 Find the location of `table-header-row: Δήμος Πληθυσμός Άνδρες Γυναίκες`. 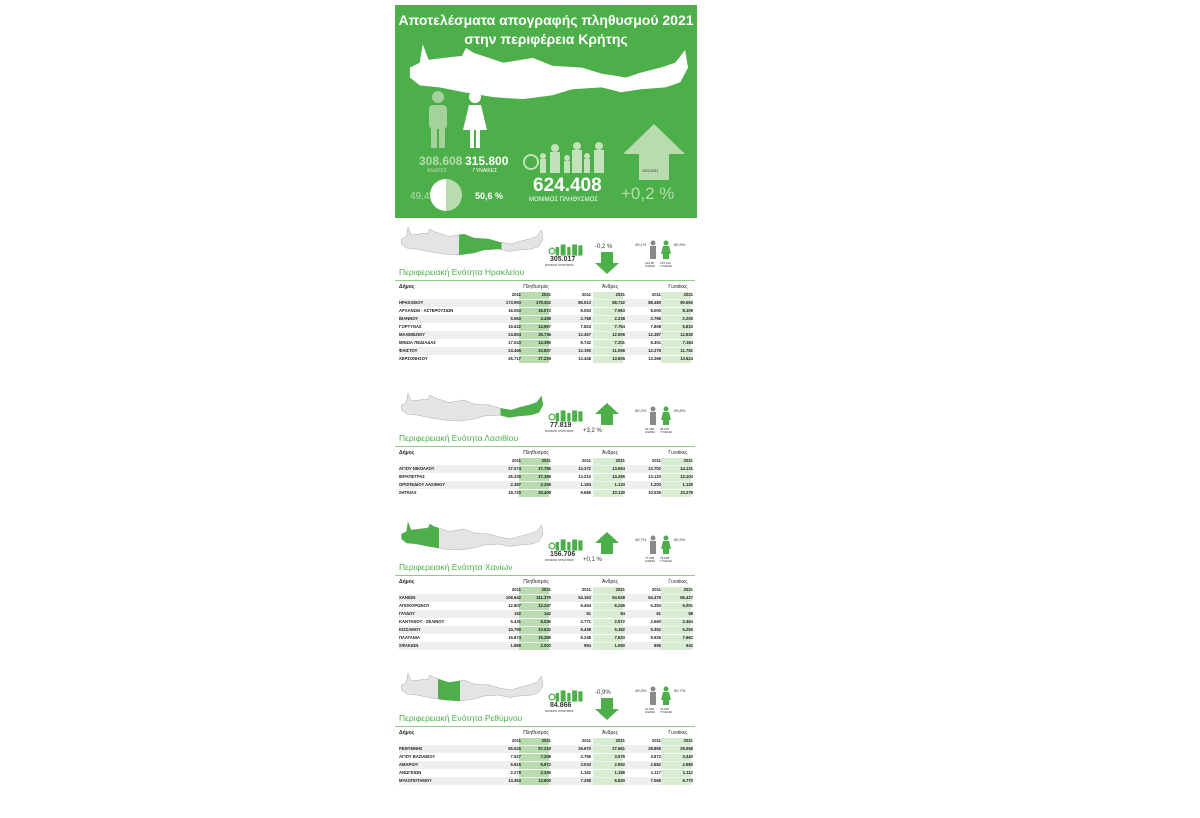

table-header-row: Δήμος Πληθυσμός Άνδρες Γυναίκες is located at coordinates (546, 733).